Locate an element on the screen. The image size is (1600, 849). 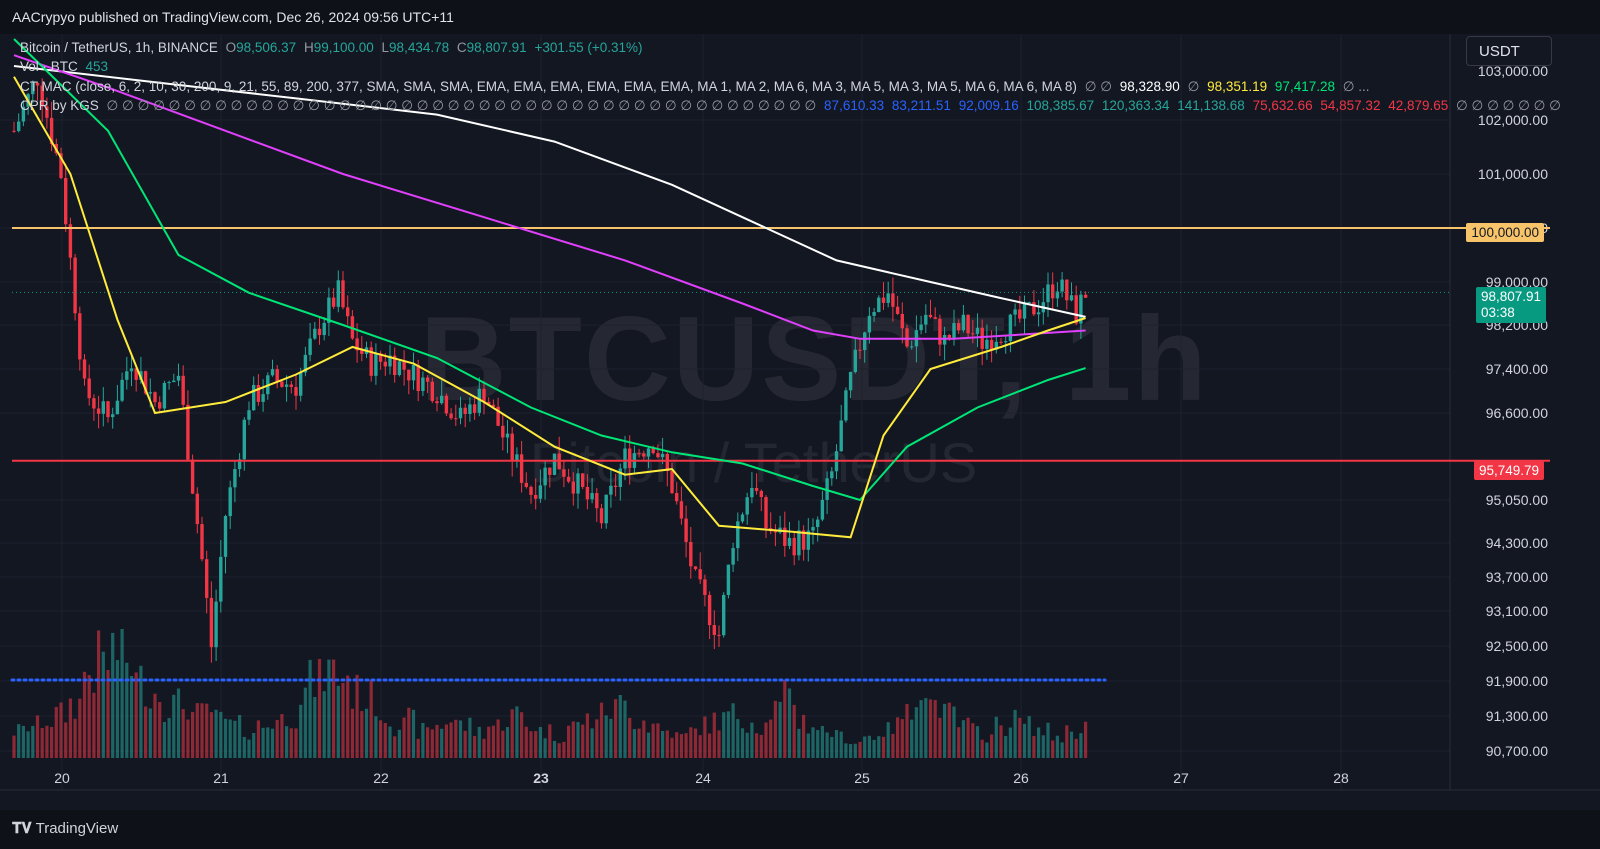
legend-cpr-green-2: 120,363.34 is located at coordinates (1135, 105).